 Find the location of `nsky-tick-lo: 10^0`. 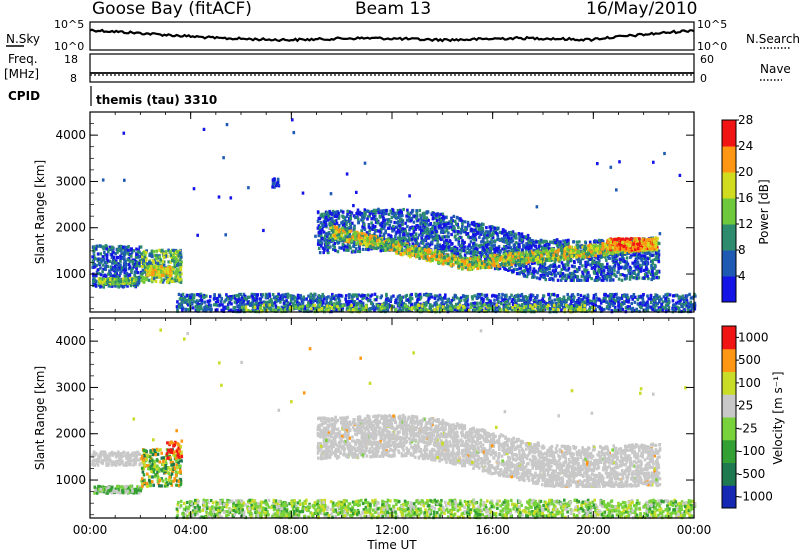

nsky-tick-lo: 10^0 is located at coordinates (69, 46).